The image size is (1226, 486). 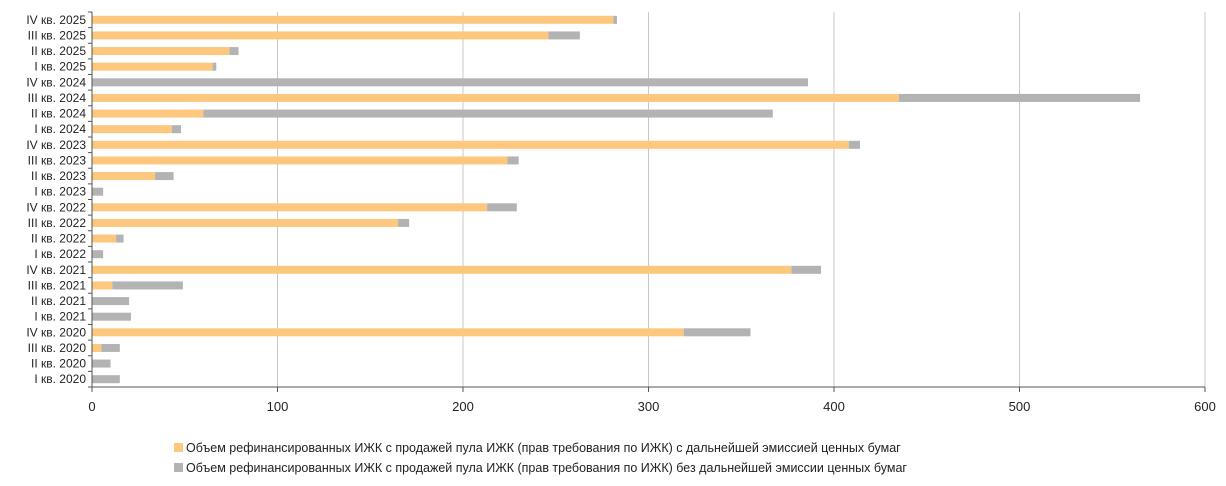 I want to click on category-label: III кв. 2021, so click(x=57, y=285).